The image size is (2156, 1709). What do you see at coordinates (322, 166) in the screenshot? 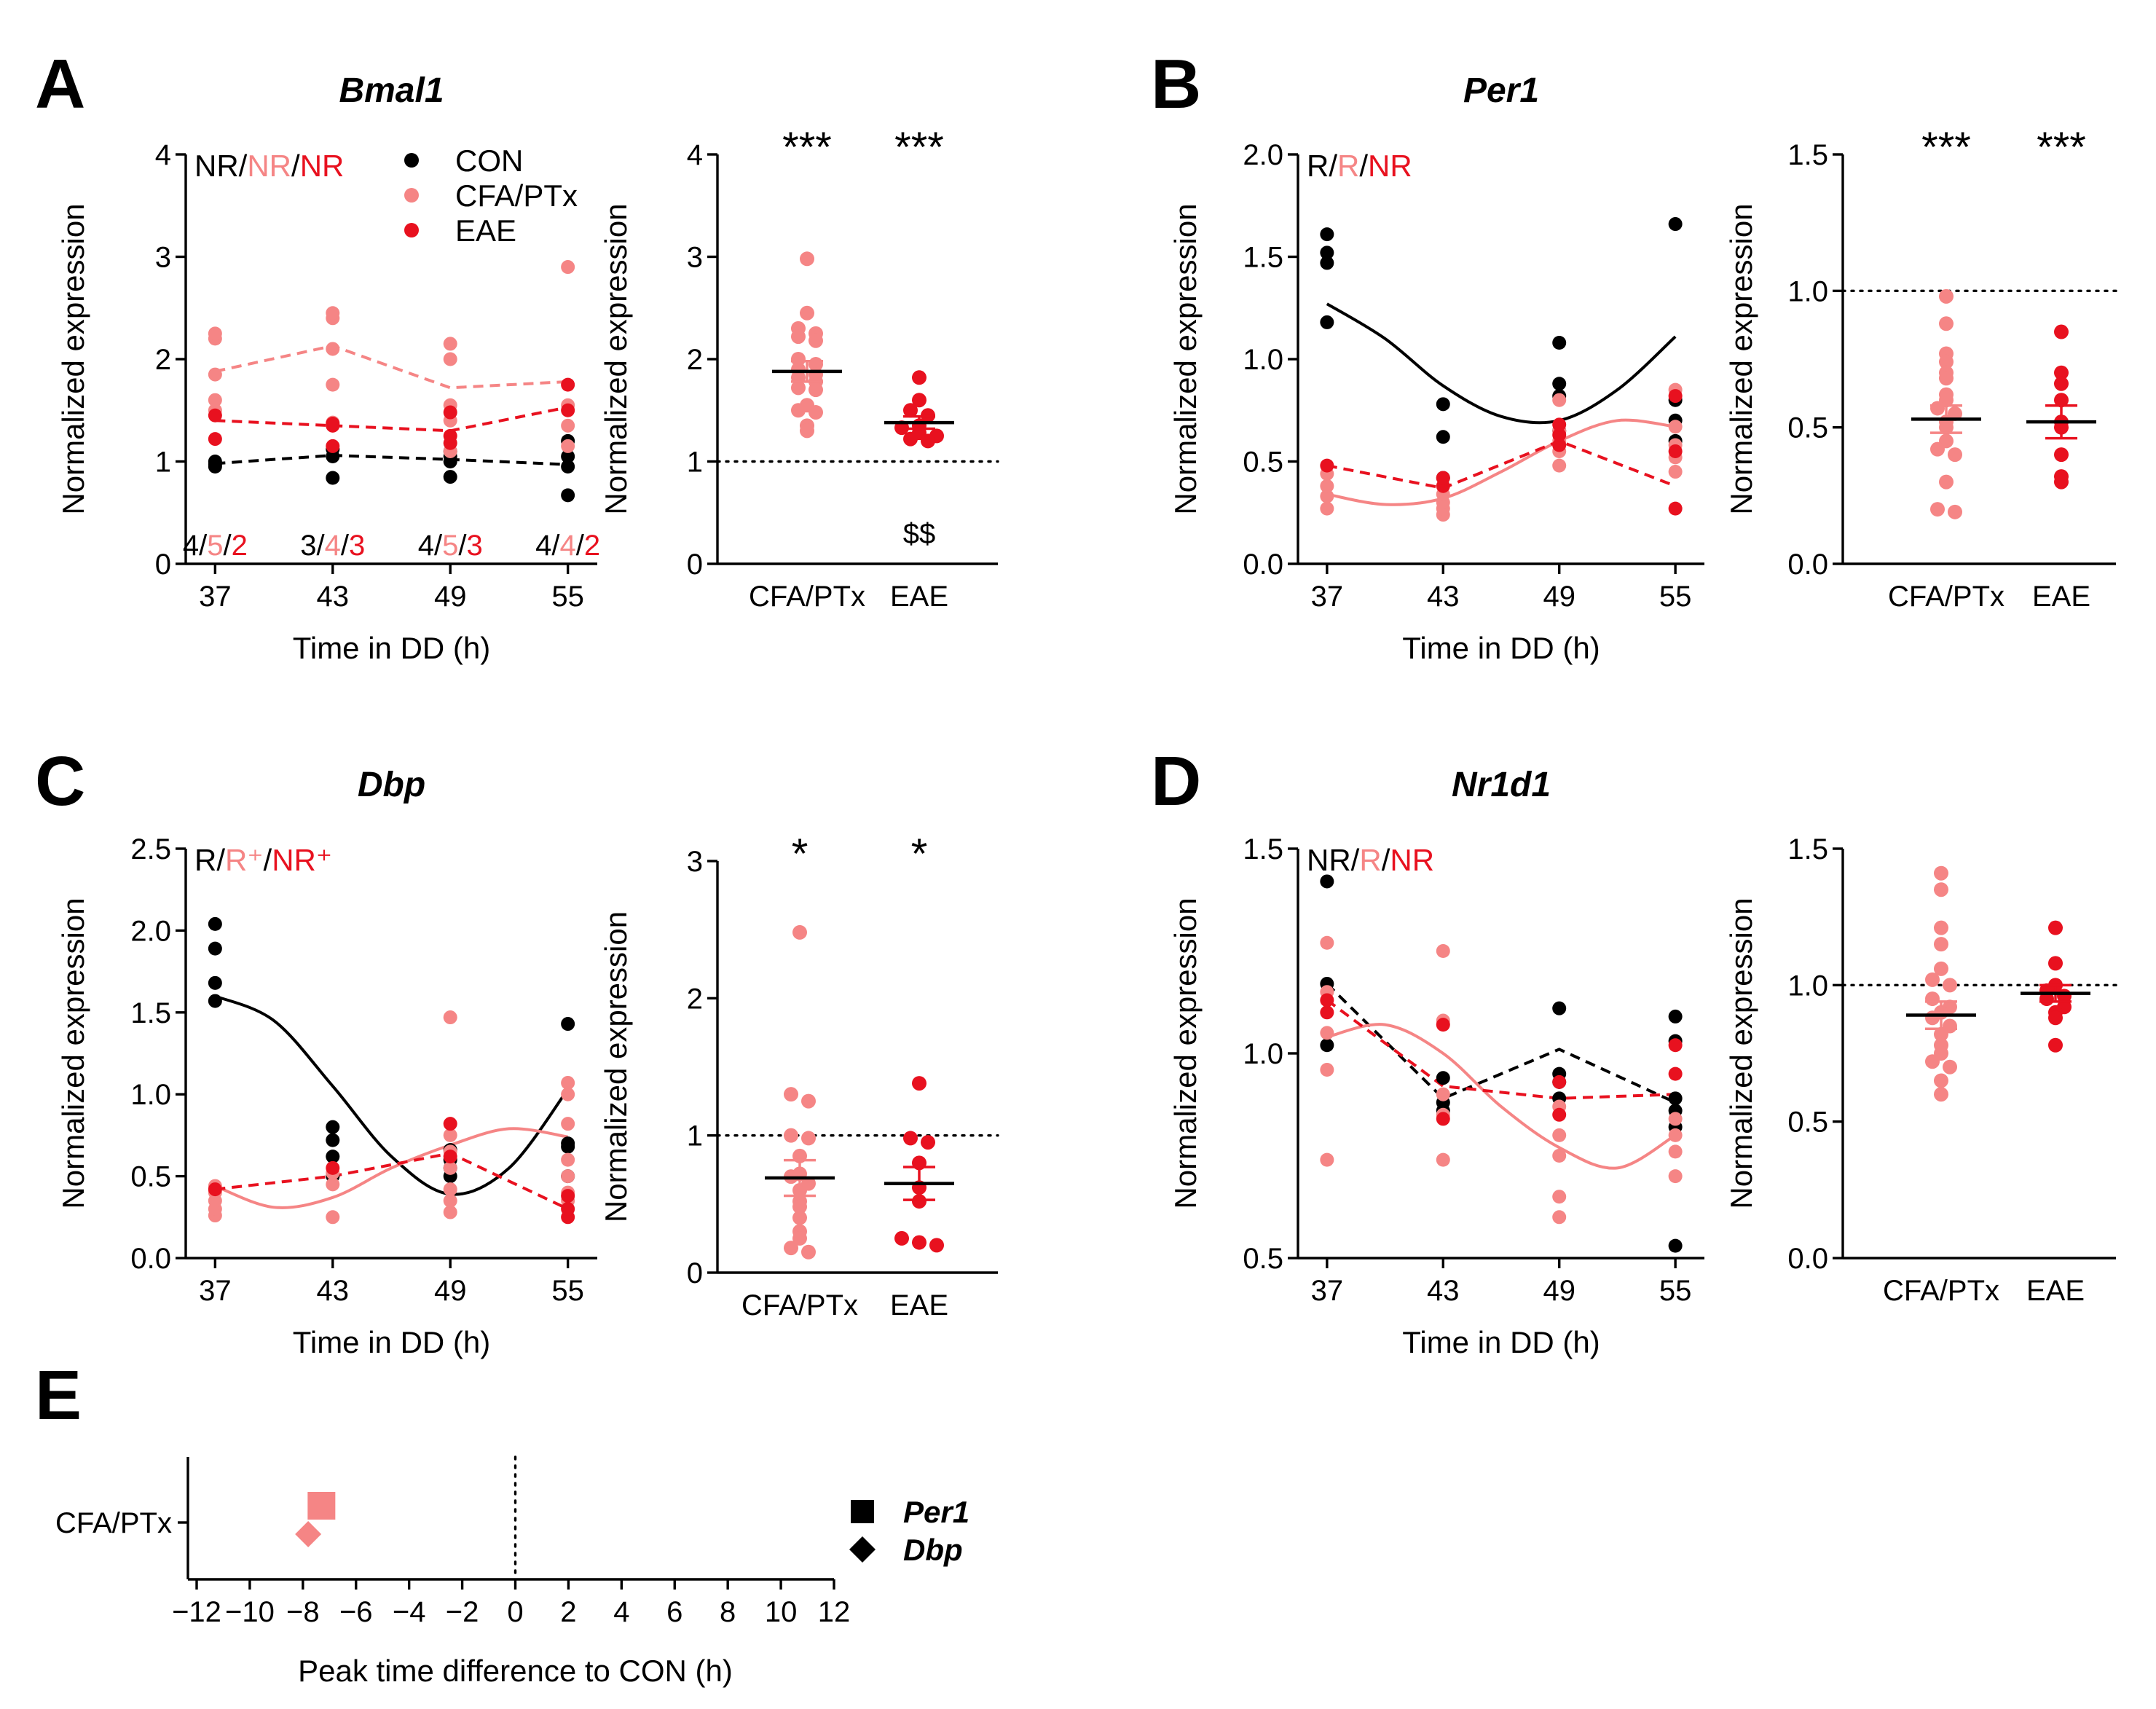
I see `rhythmicity-eae: NR` at bounding box center [322, 166].